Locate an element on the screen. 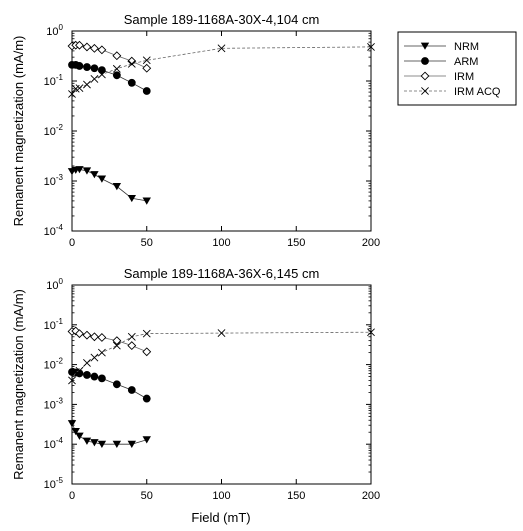  legend-label: IRM ACQ is located at coordinates (477, 92).